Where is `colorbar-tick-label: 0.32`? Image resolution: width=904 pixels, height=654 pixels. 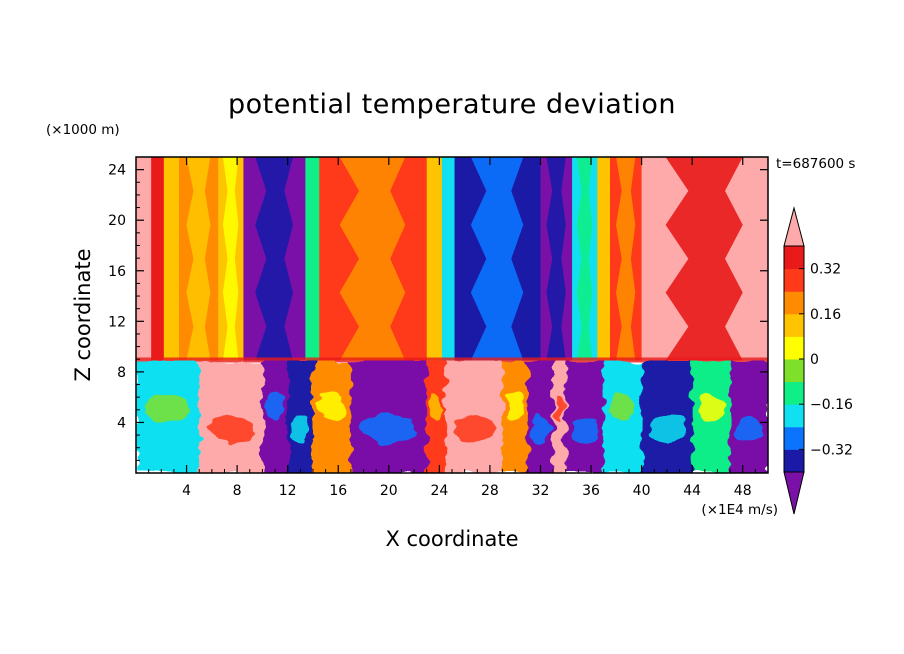
colorbar-tick-label: 0.32 is located at coordinates (825, 270).